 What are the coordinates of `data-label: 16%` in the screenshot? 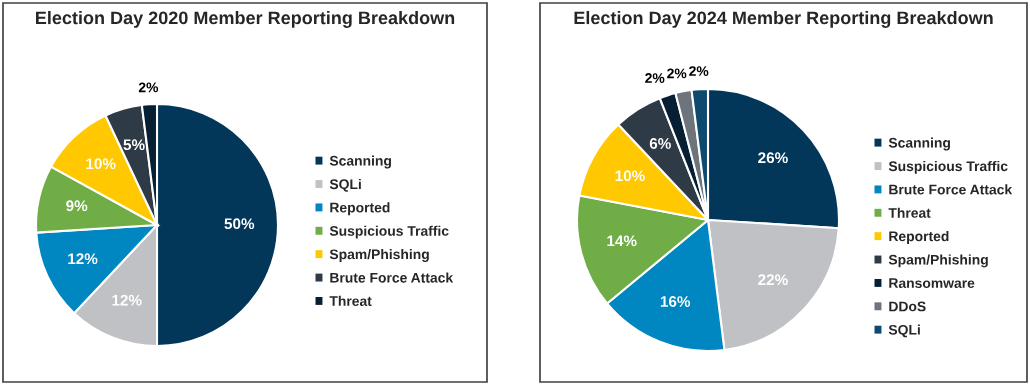 It's located at (675, 301).